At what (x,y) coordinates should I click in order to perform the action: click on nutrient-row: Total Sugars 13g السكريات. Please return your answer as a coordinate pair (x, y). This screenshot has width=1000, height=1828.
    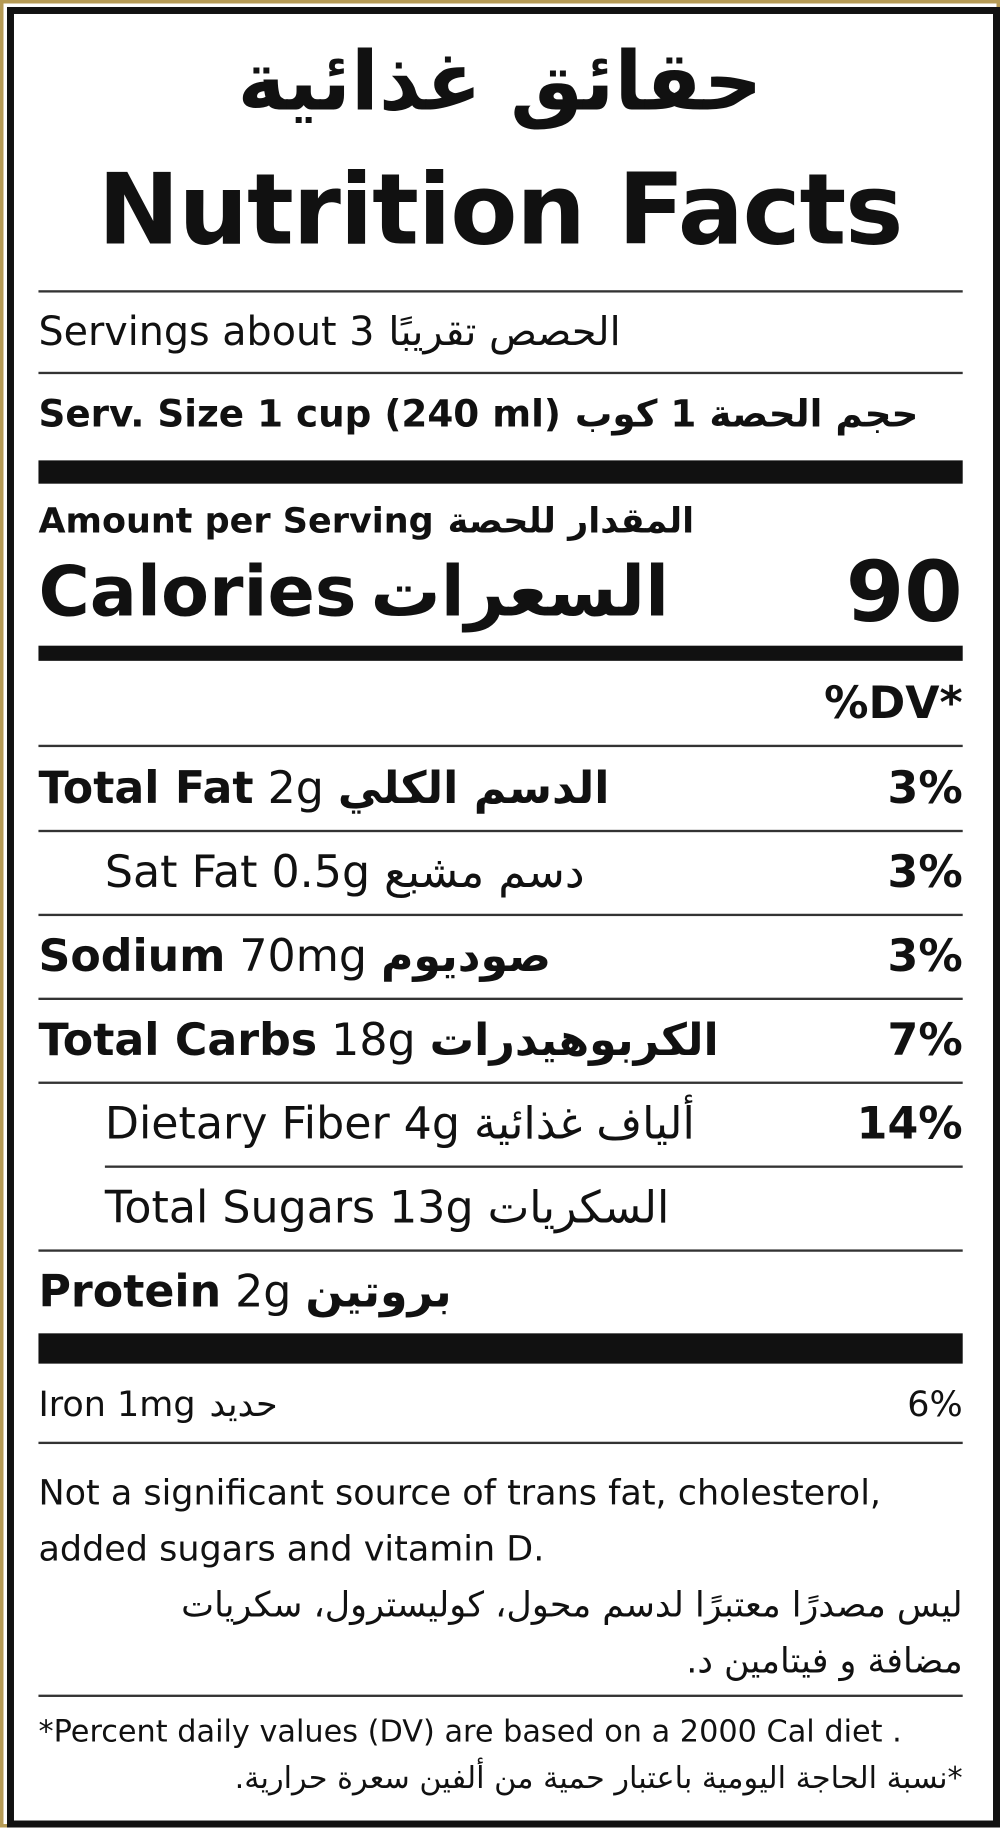
    Looking at the image, I should click on (534, 1207).